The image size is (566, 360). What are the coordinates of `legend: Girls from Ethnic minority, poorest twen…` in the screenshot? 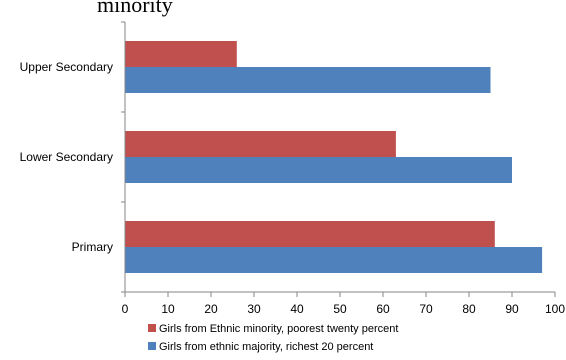 It's located at (273, 338).